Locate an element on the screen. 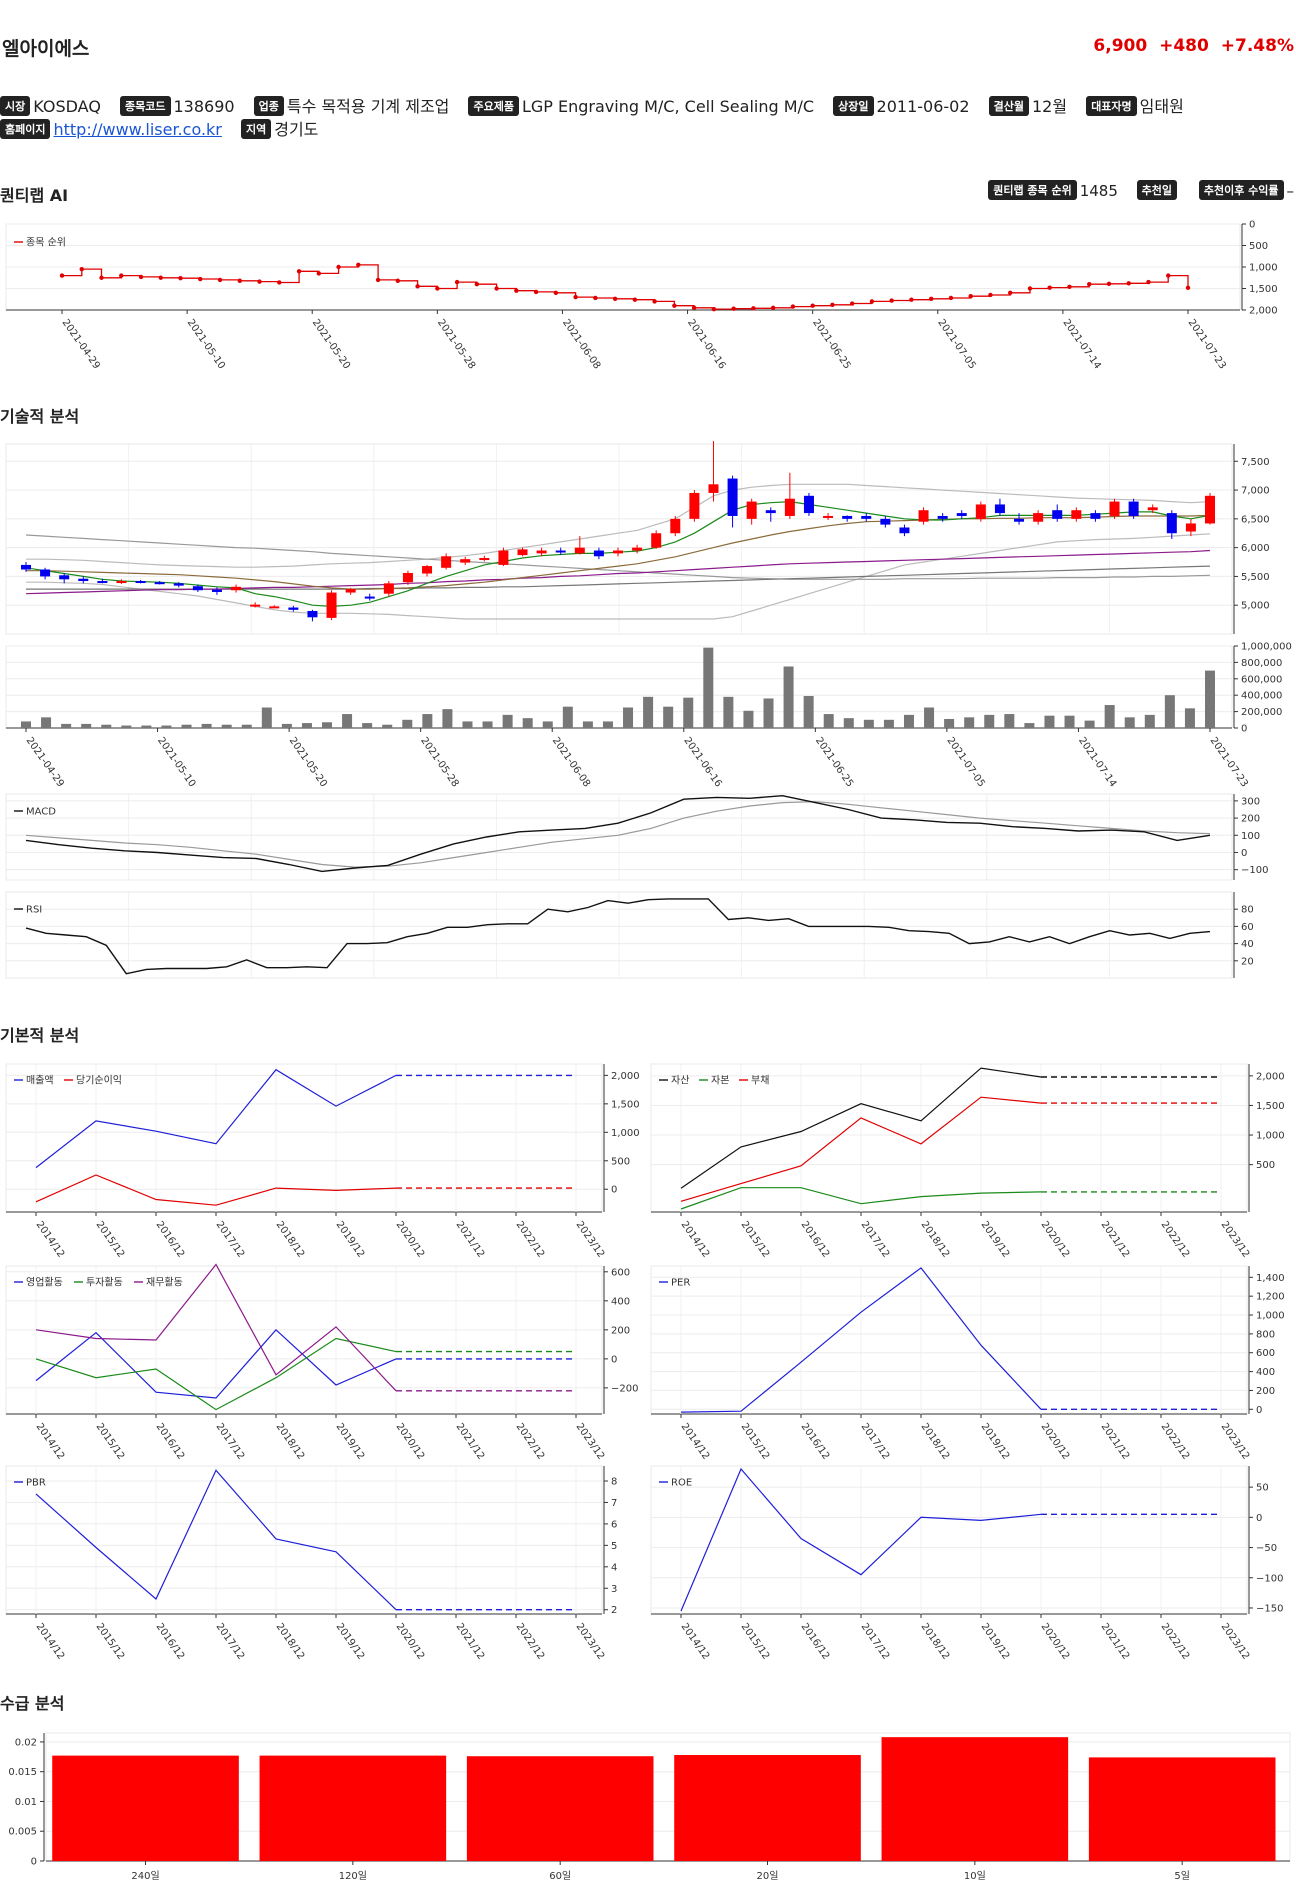 The image size is (1296, 1893). legend-label: 종목 순위 is located at coordinates (46, 242).